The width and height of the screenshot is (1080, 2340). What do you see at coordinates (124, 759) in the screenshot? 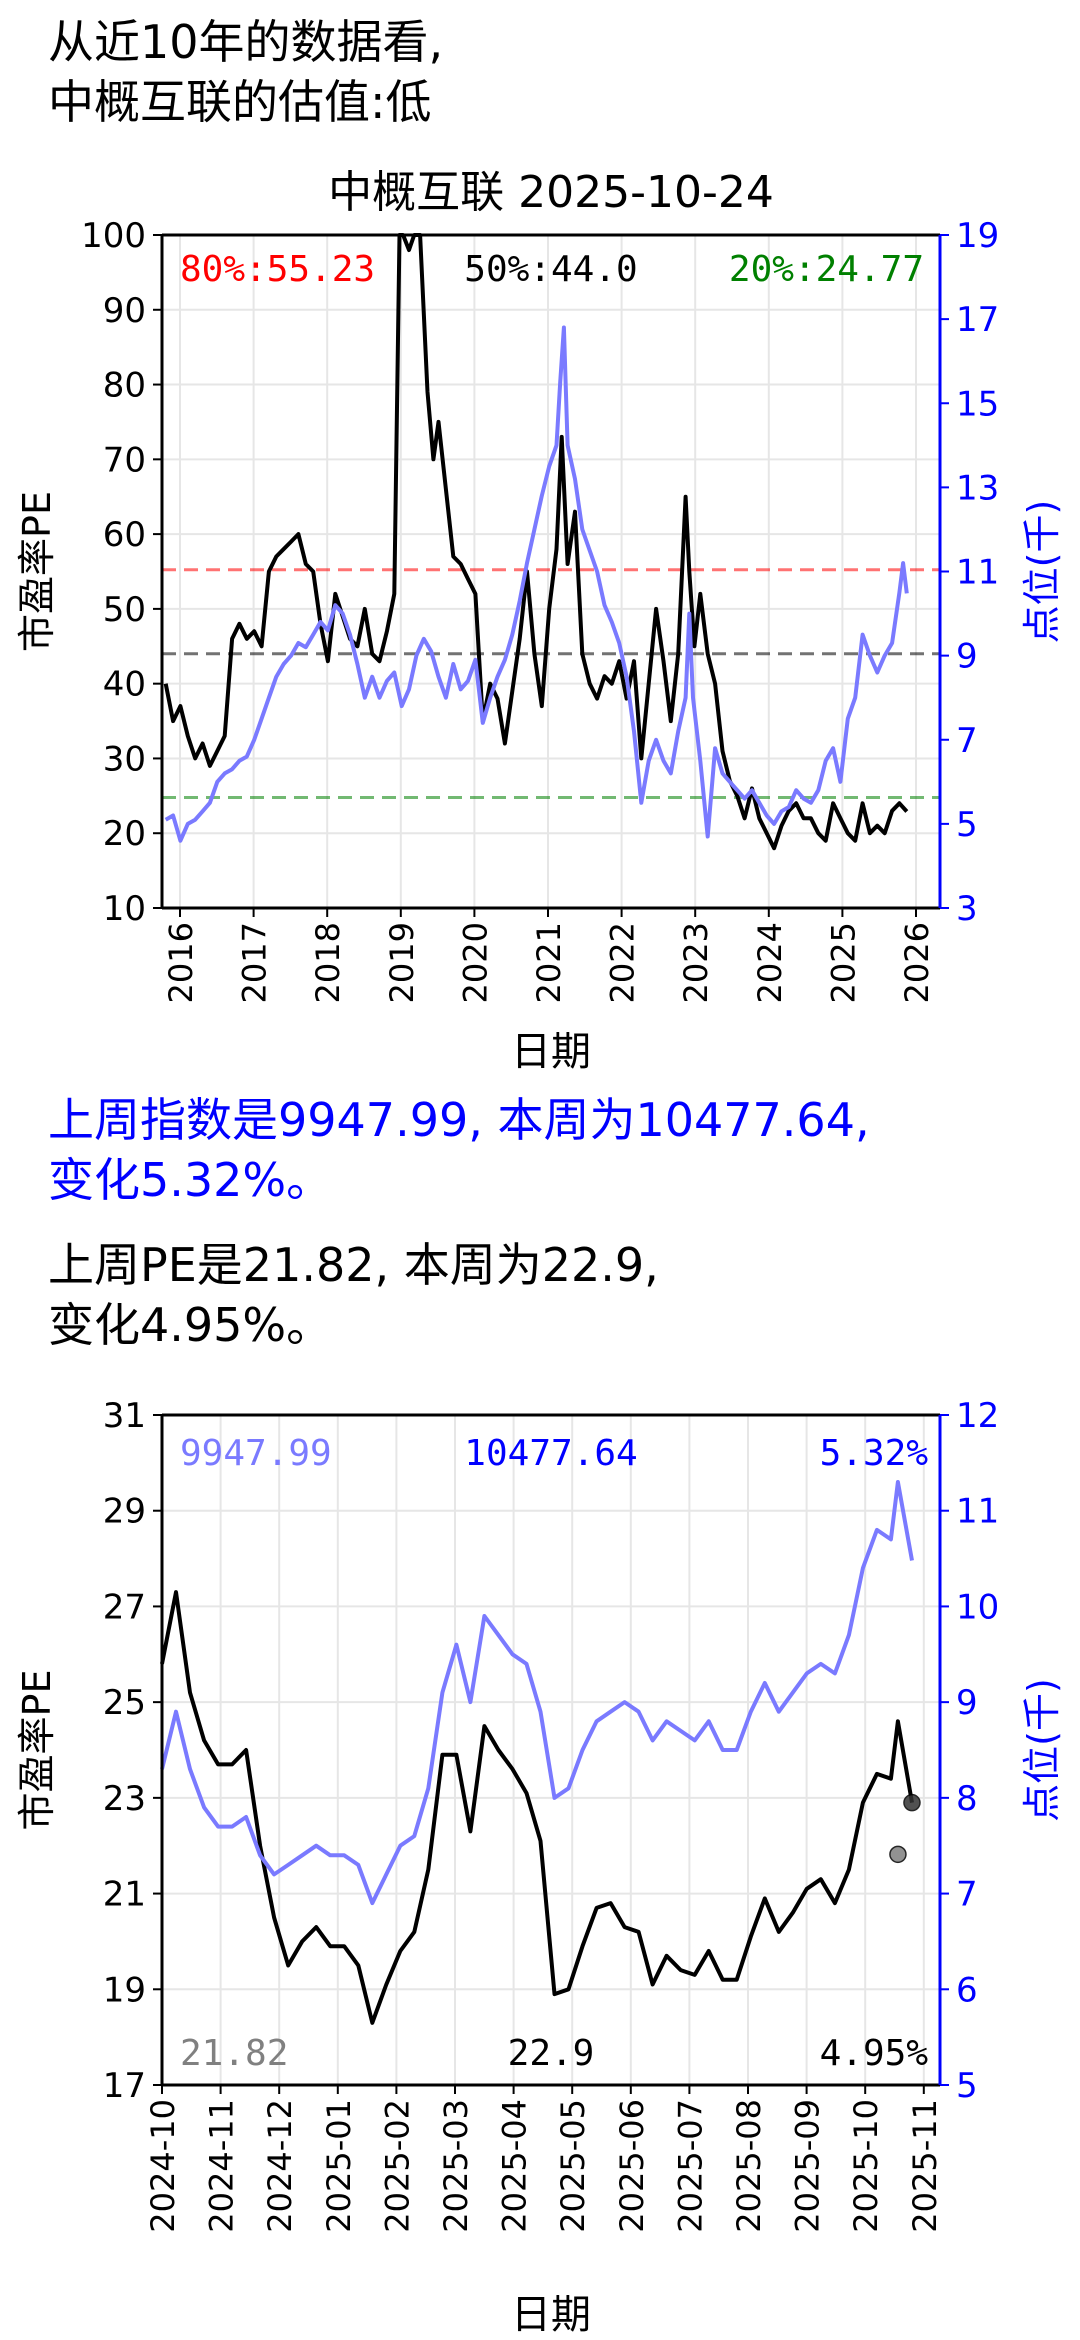
I see `y-tick-label: 30` at bounding box center [124, 759].